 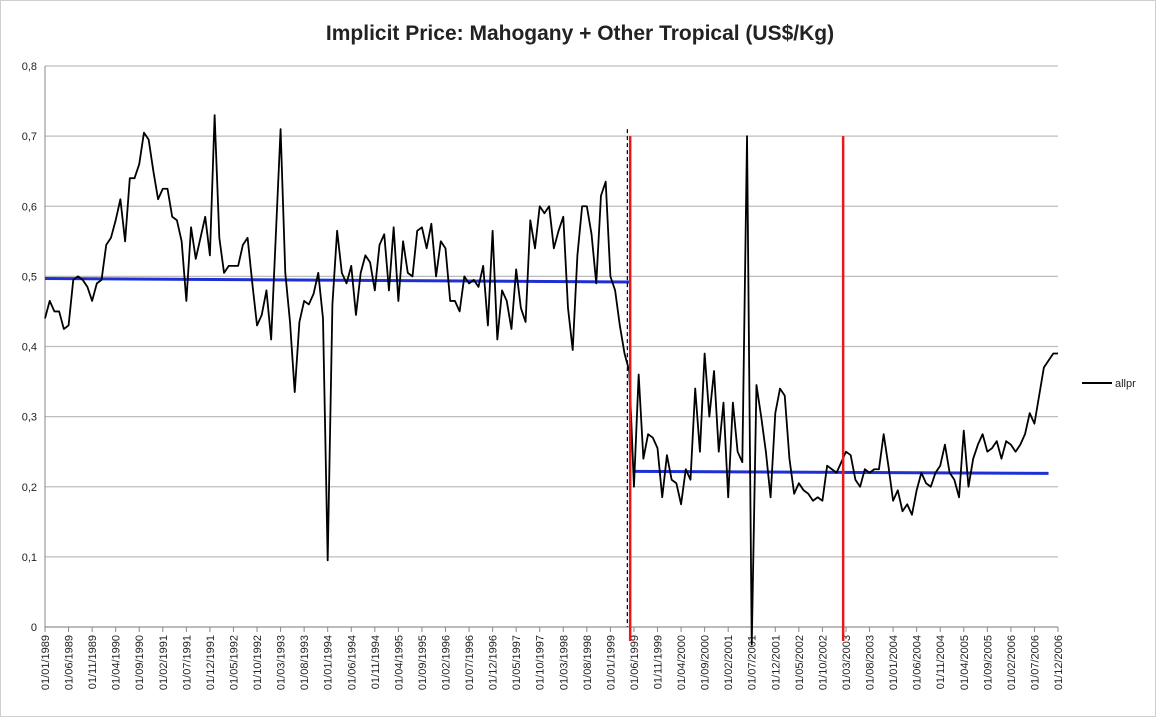 I want to click on x-tick-label: 01/08/1993, so click(x=305, y=662).